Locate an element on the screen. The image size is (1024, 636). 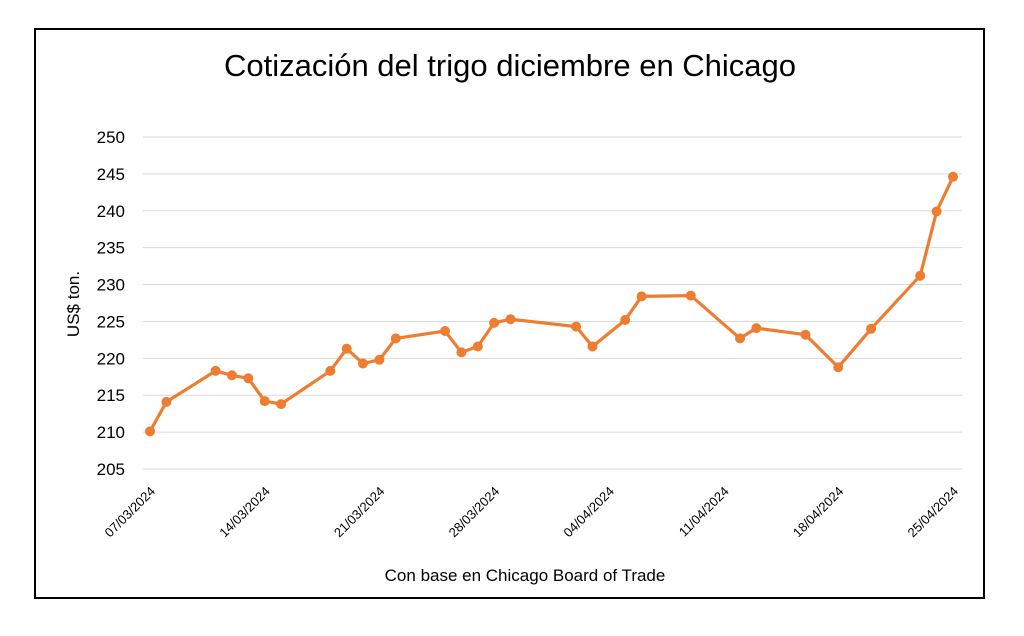
x-tick-label: 07/03/2024 is located at coordinates (129, 512).